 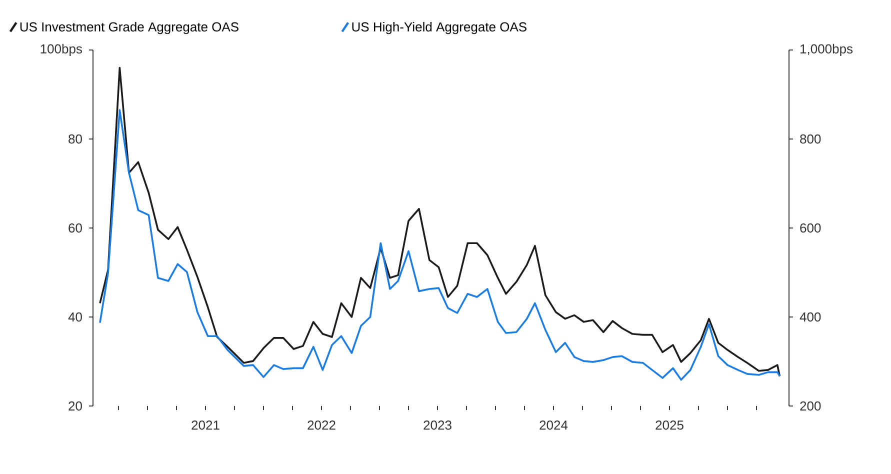 What do you see at coordinates (810, 139) in the screenshot?
I see `y2-tick-label: 800` at bounding box center [810, 139].